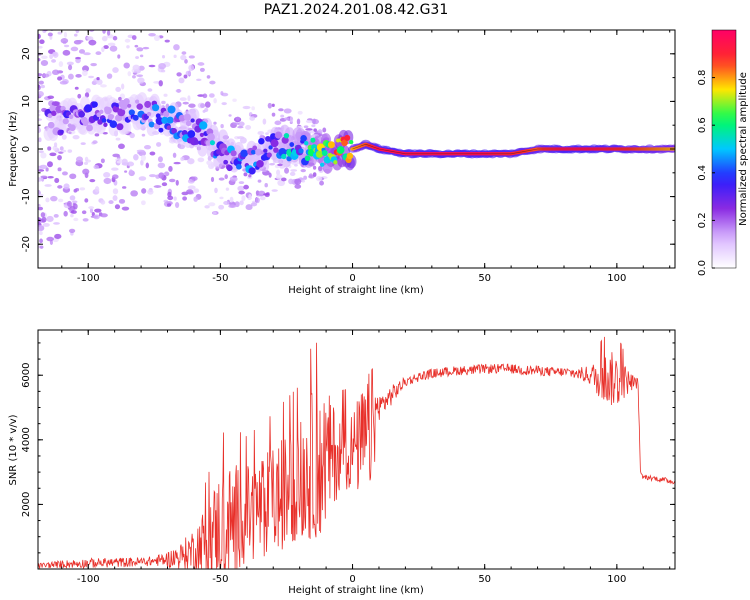 The height and width of the screenshot is (600, 750). What do you see at coordinates (702, 220) in the screenshot?
I see `colorbar-tick-label: 0.2` at bounding box center [702, 220].